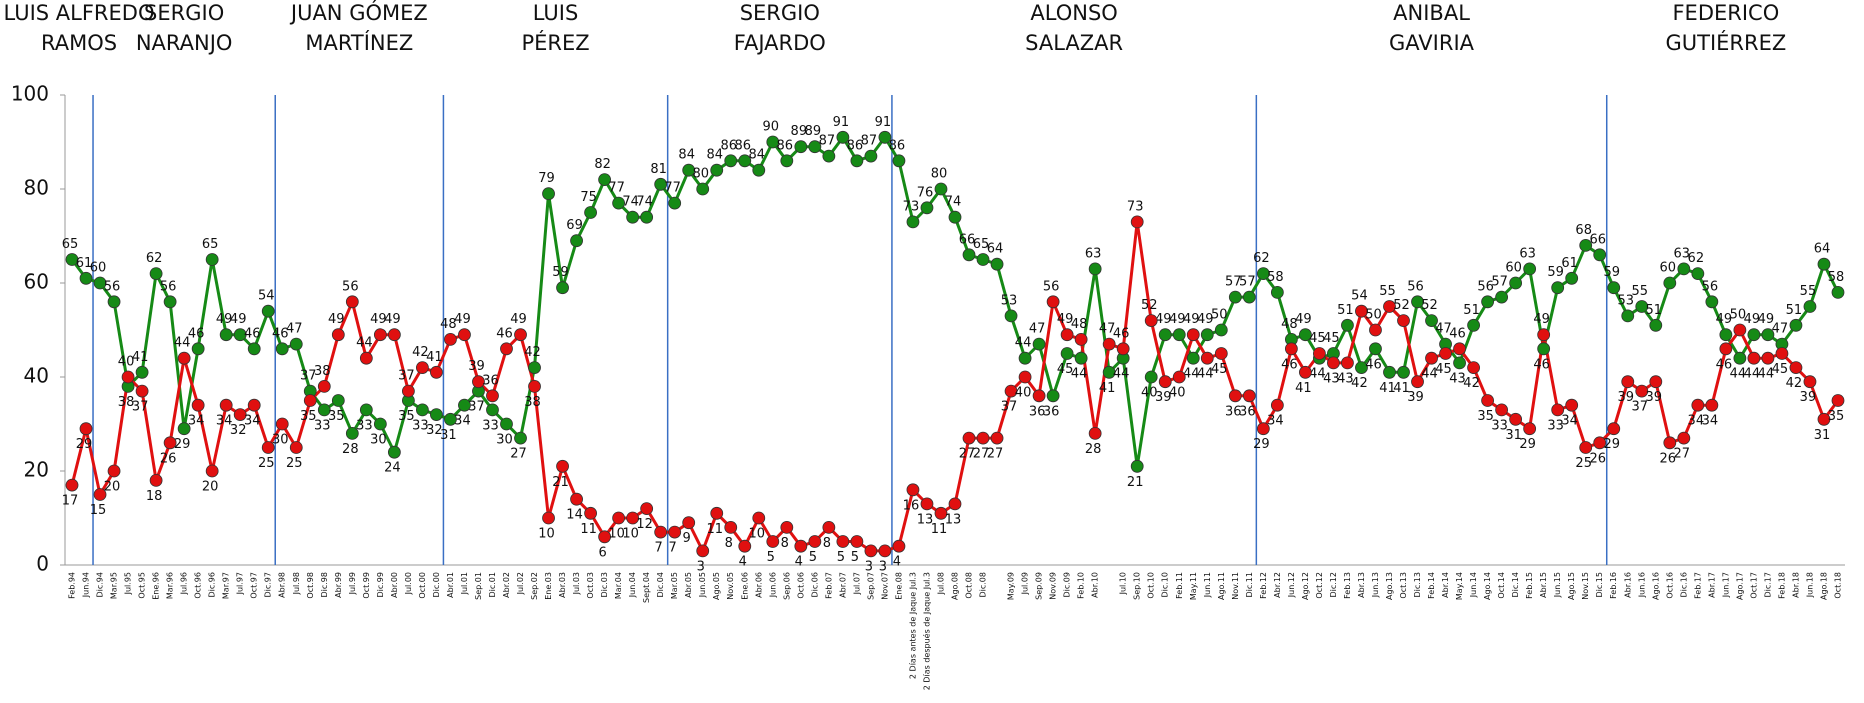  What do you see at coordinates (981, 244) in the screenshot?
I see `data-label: 65` at bounding box center [981, 244].